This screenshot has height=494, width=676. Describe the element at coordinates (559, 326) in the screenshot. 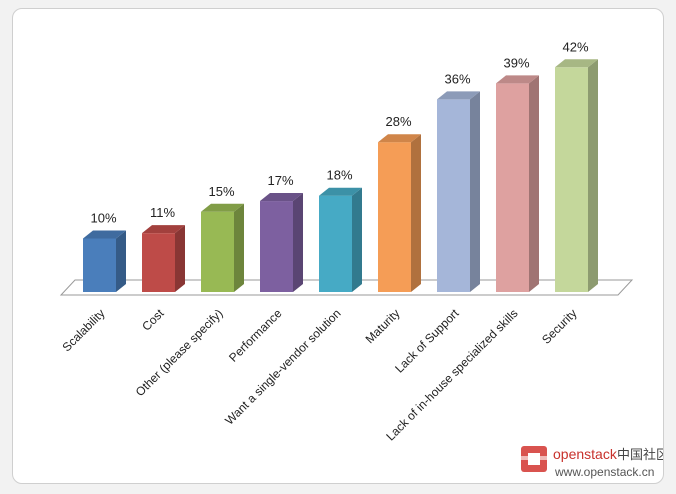

I see `category-label: Security` at that location.